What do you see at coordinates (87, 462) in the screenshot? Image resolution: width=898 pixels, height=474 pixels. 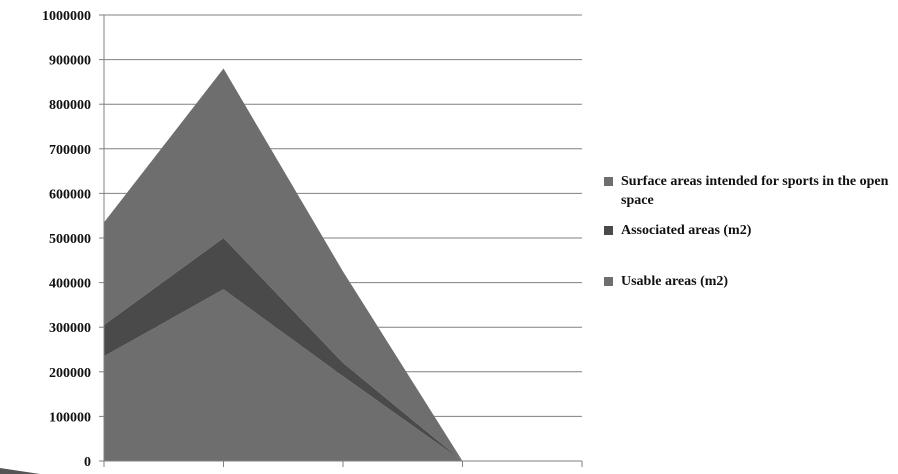 I see `y-tick-label: 0` at bounding box center [87, 462].